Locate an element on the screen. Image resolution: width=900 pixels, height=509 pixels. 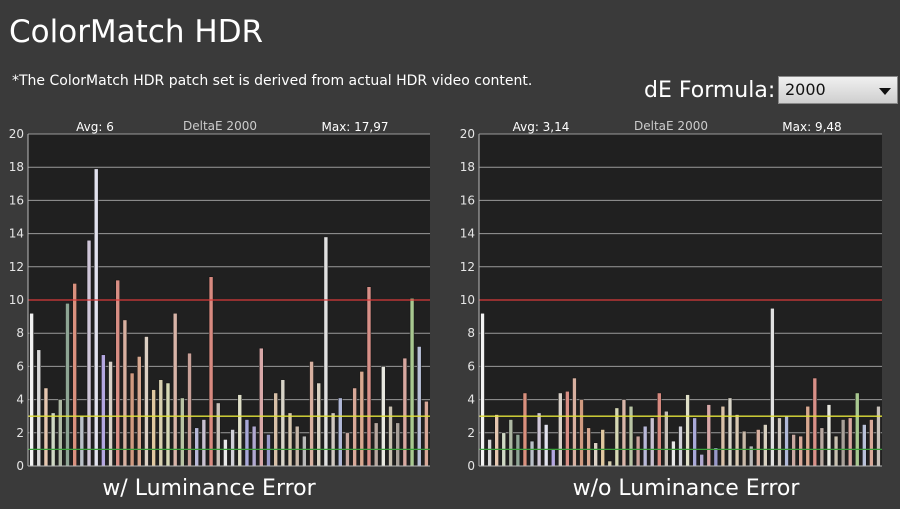
chart-1-y-tick-label: 6 is located at coordinates (20, 366).